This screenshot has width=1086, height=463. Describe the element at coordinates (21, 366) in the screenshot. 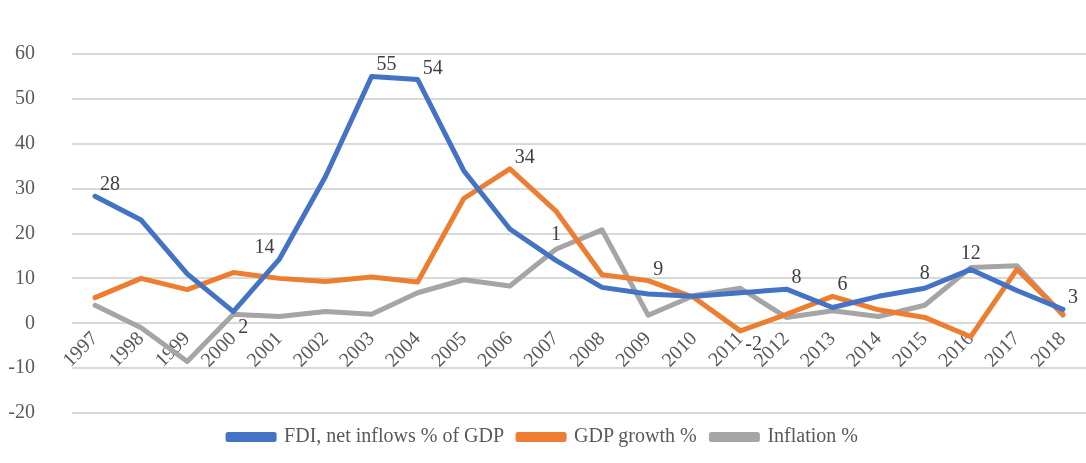

I see `y-tick-label: -10` at that location.